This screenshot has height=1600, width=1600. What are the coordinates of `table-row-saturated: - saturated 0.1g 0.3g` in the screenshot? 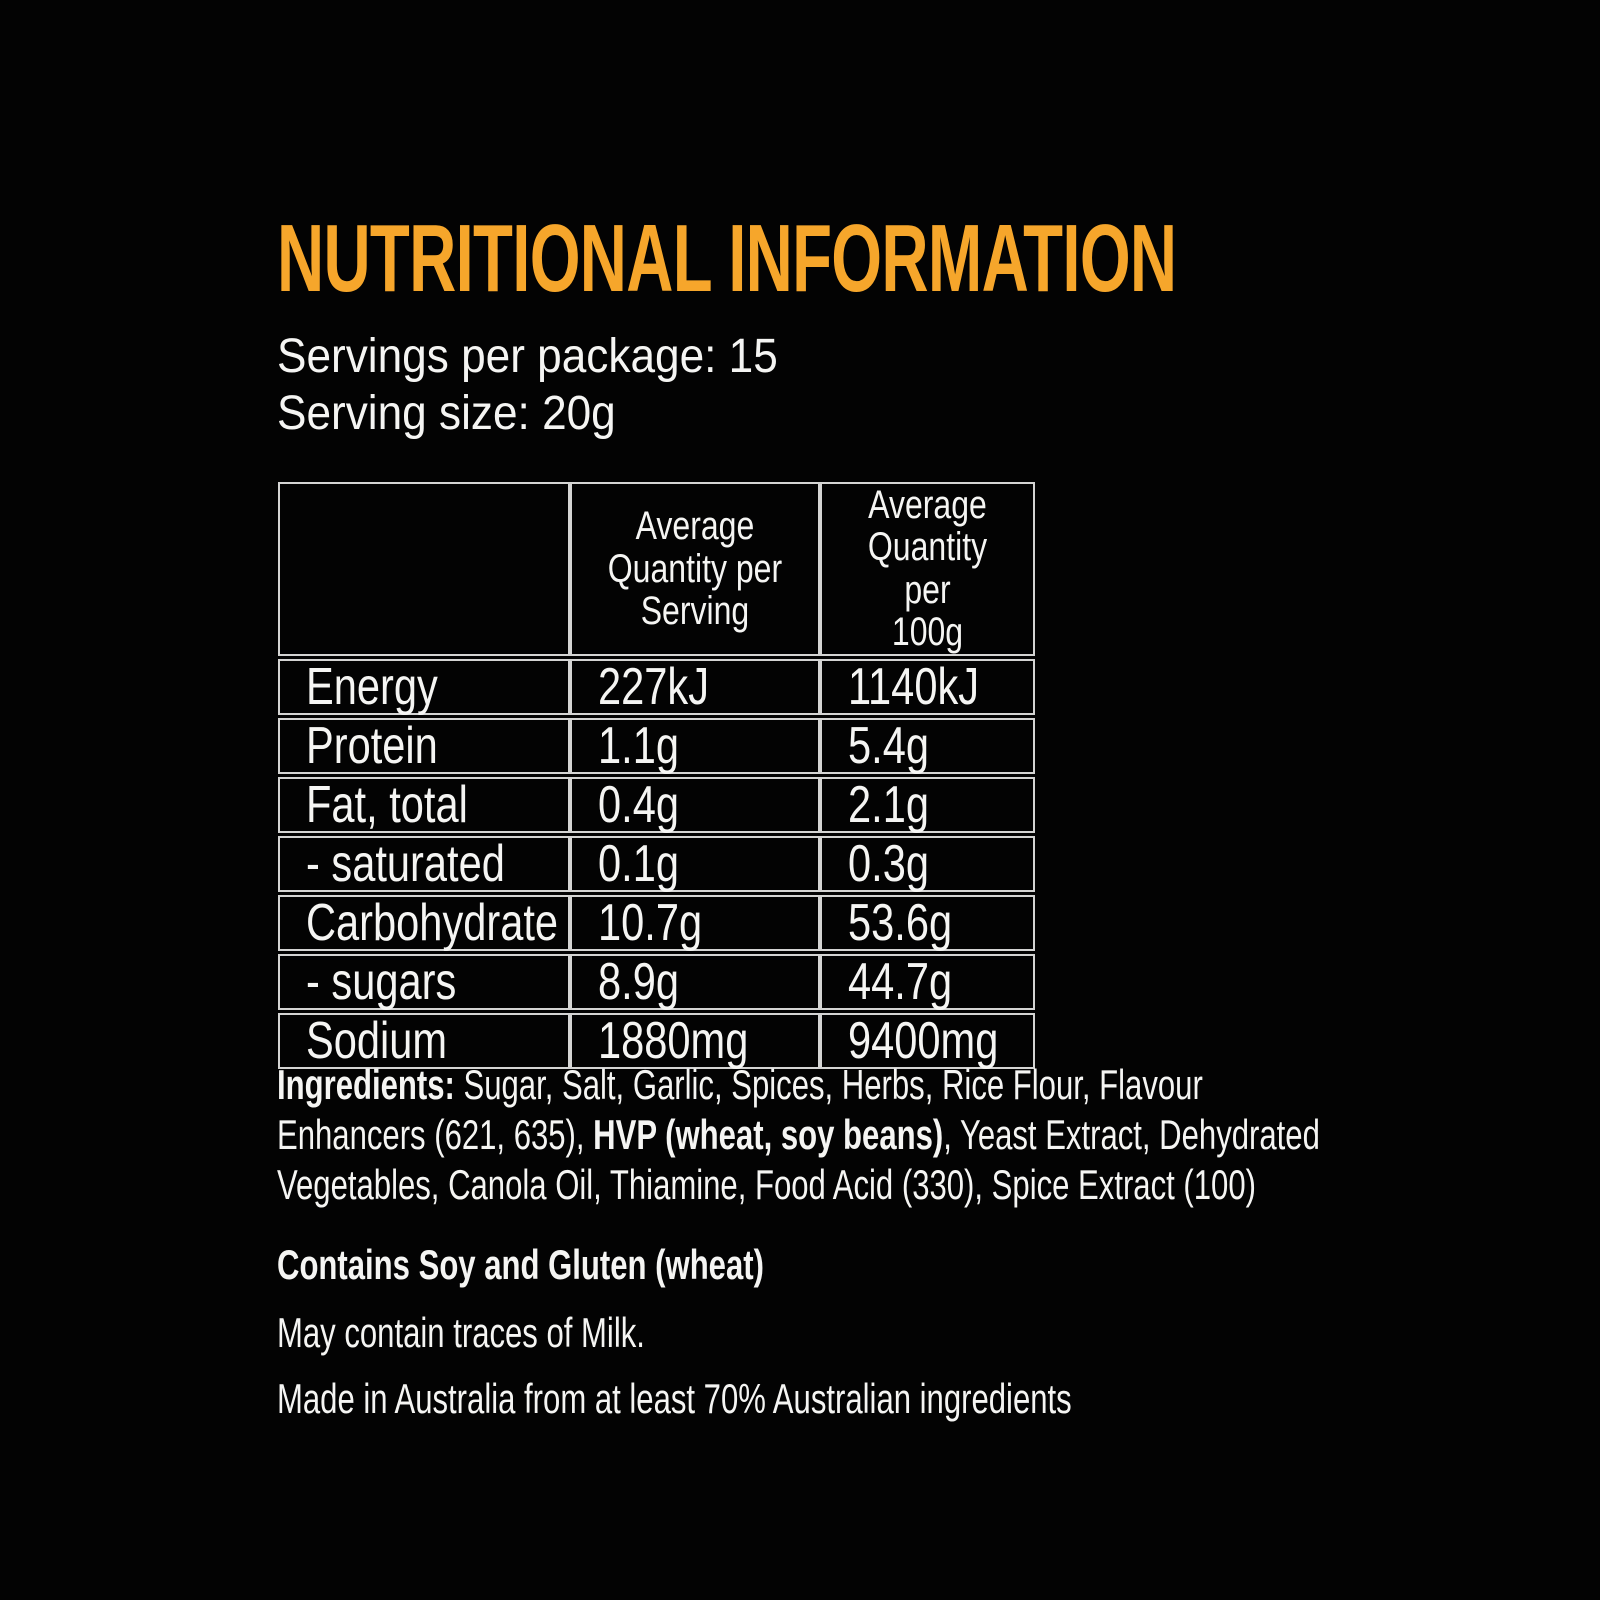 It's located at (656, 863).